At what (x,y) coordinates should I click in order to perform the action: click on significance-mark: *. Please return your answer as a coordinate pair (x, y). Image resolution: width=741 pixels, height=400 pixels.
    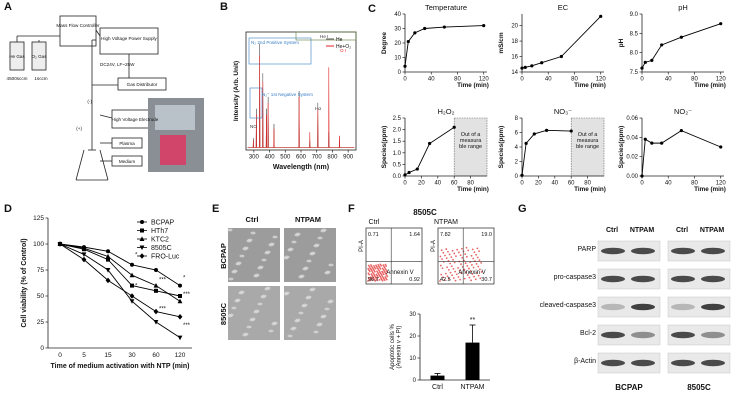
    Looking at the image, I should click on (184, 278).